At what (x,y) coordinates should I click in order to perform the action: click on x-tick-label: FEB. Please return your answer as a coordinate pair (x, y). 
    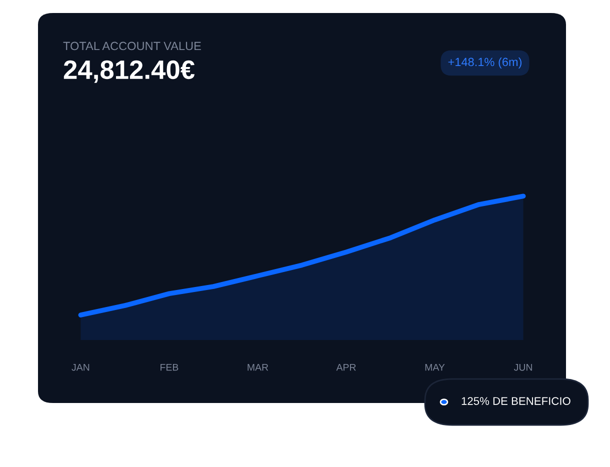
    Looking at the image, I should click on (169, 367).